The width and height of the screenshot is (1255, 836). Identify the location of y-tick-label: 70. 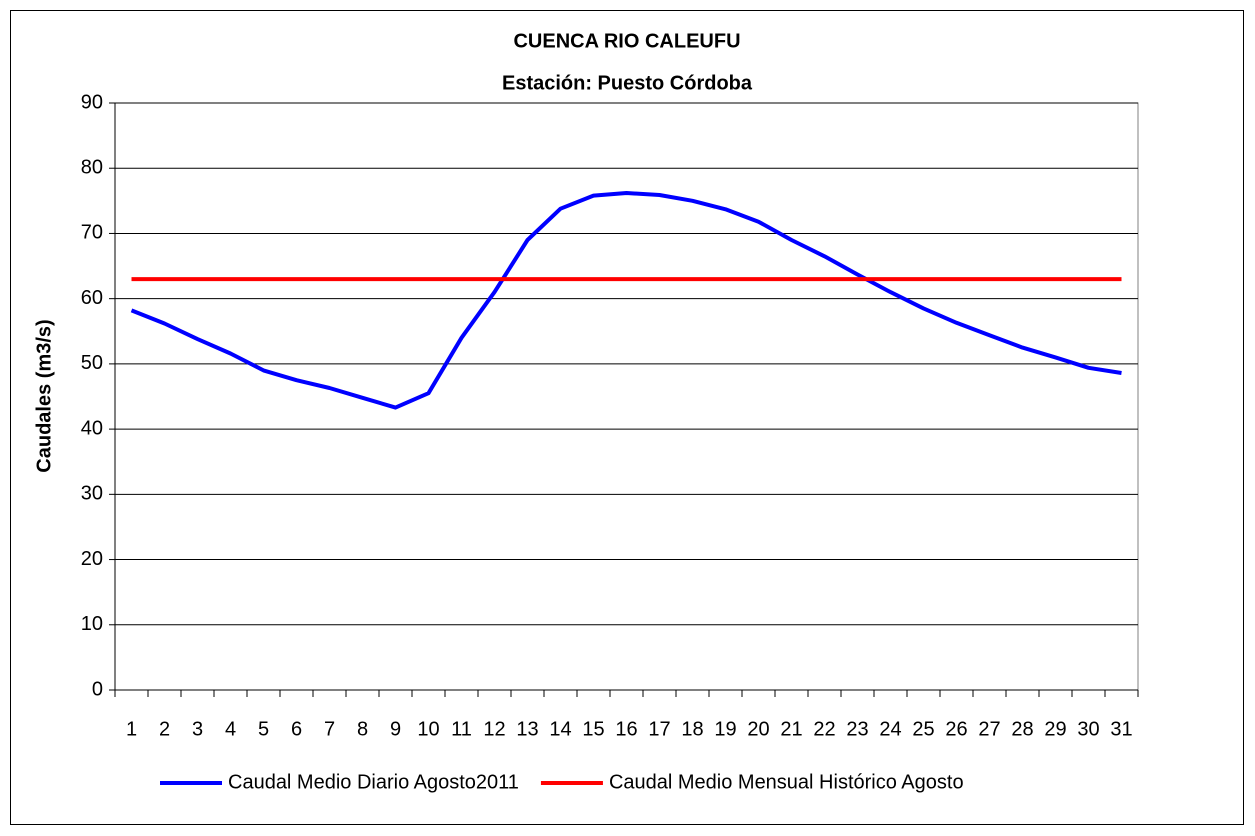
(92, 233).